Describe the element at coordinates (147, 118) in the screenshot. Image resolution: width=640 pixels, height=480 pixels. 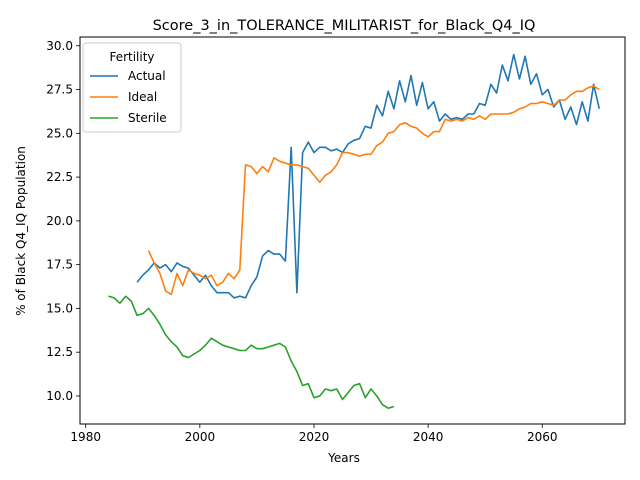
I see `legend-label-sterile: Sterile` at that location.